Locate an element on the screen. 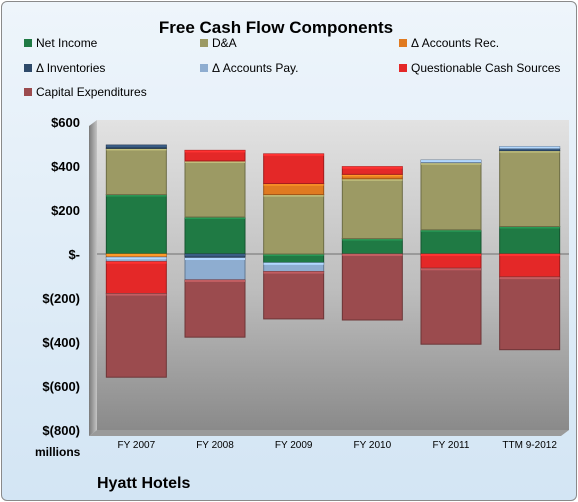 The height and width of the screenshot is (502, 578). legend-item-inventories: Δ Inventories is located at coordinates (64, 68).